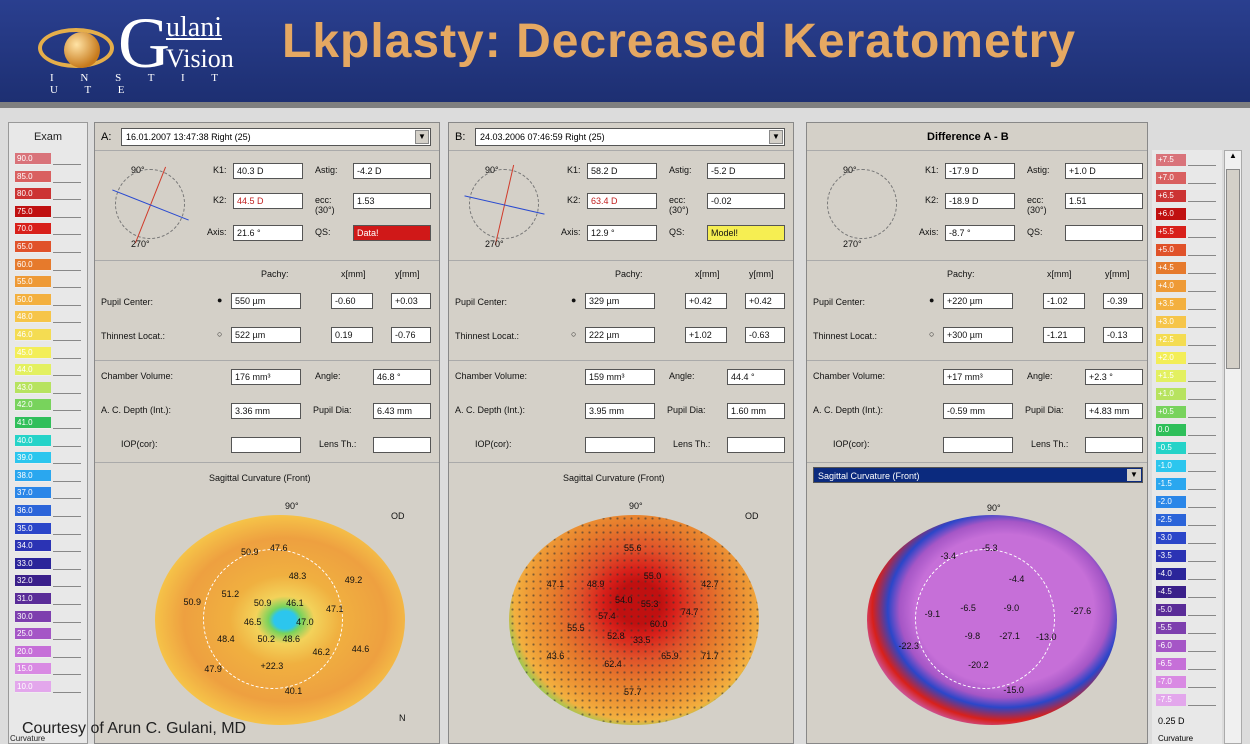 The height and width of the screenshot is (744, 1250). What do you see at coordinates (295, 603) in the screenshot?
I see `map-value-label: 46.1` at bounding box center [295, 603].